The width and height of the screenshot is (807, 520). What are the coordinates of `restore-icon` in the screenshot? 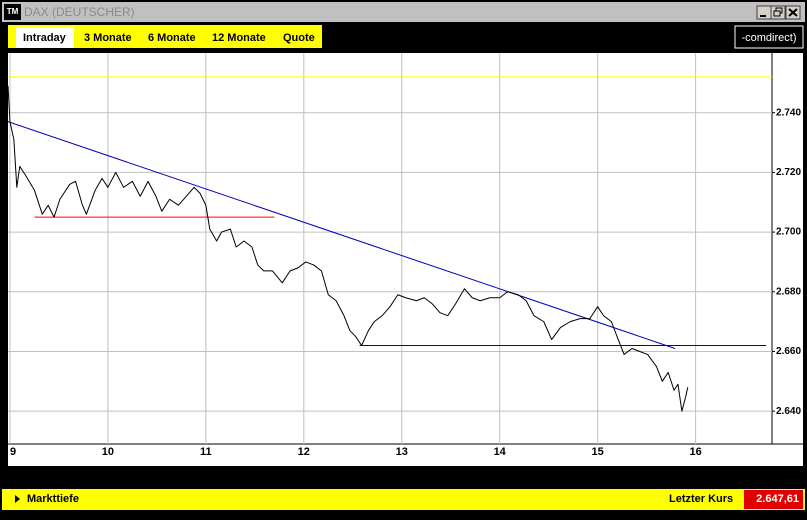 It's located at (777, 13).